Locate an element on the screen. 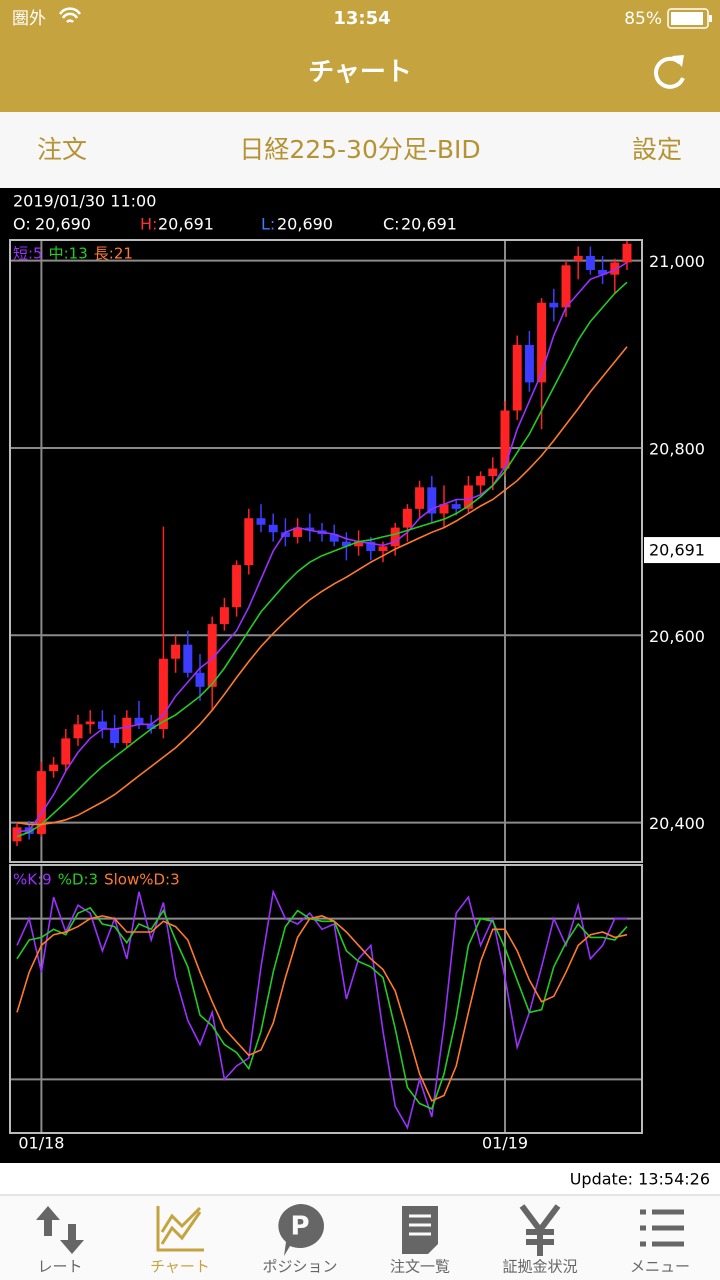 This screenshot has height=1280, width=720. tab-bar is located at coordinates (360, 1237).